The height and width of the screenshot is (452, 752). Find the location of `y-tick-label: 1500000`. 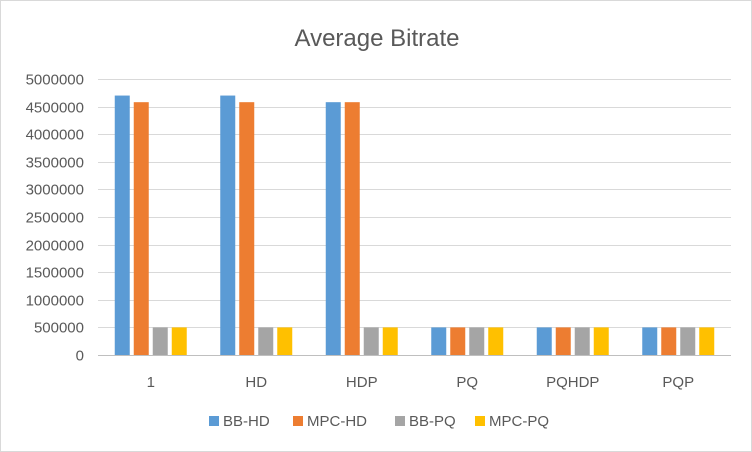

y-tick-label: 1500000 is located at coordinates (55, 273).